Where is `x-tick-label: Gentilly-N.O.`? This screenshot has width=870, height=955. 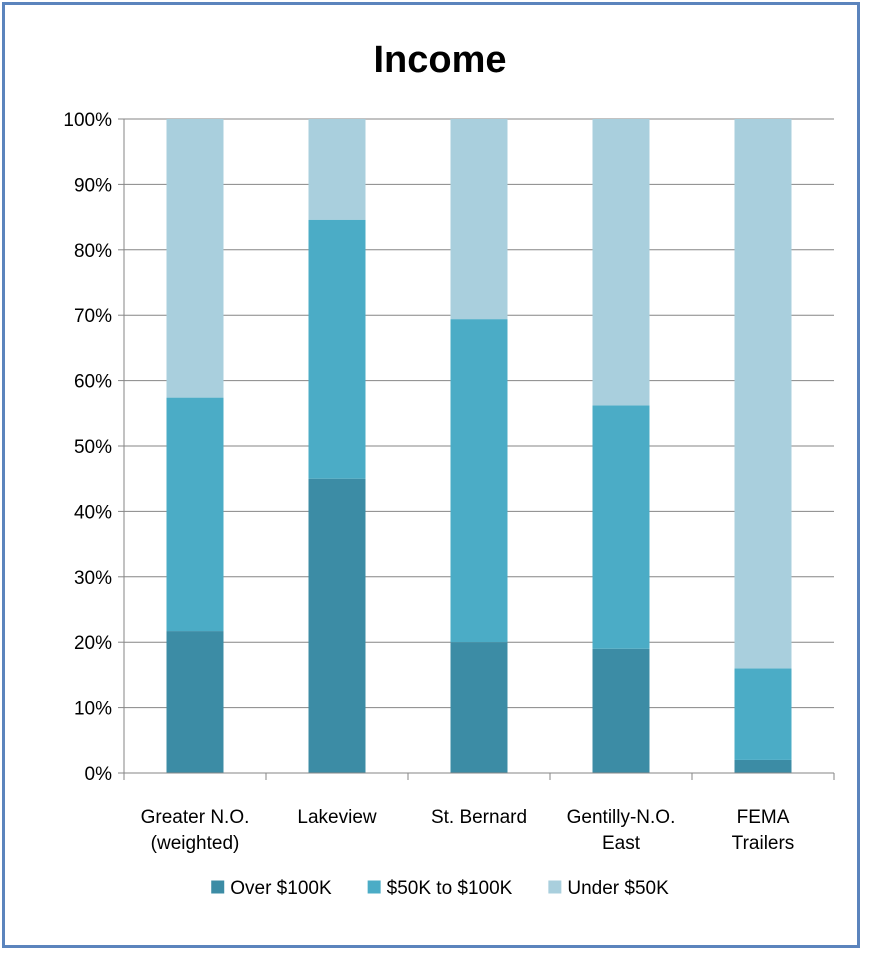
x-tick-label: Gentilly-N.O. is located at coordinates (621, 817).